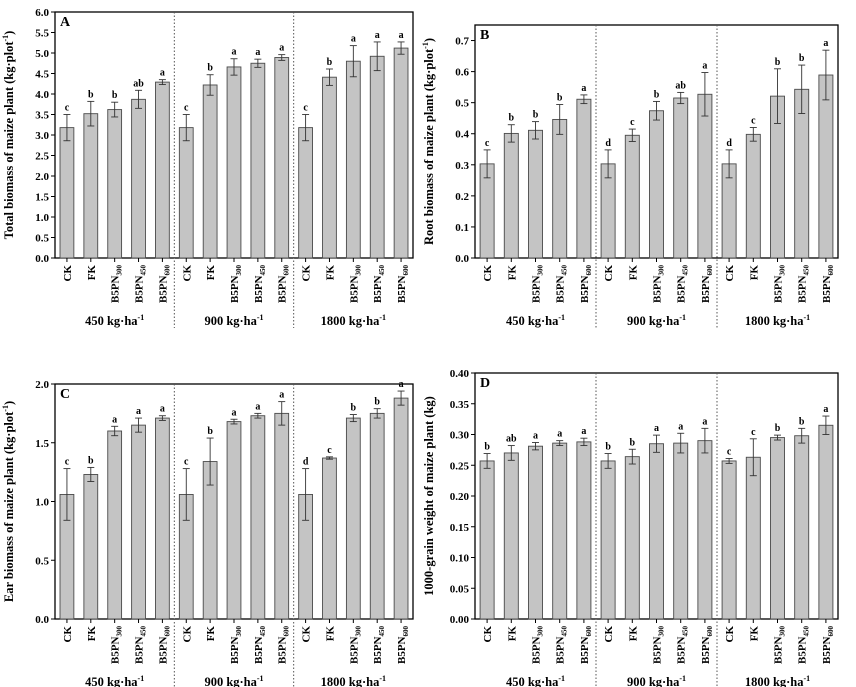  What do you see at coordinates (42, 95) in the screenshot?
I see `y-tick-label: 4.0` at bounding box center [42, 95].